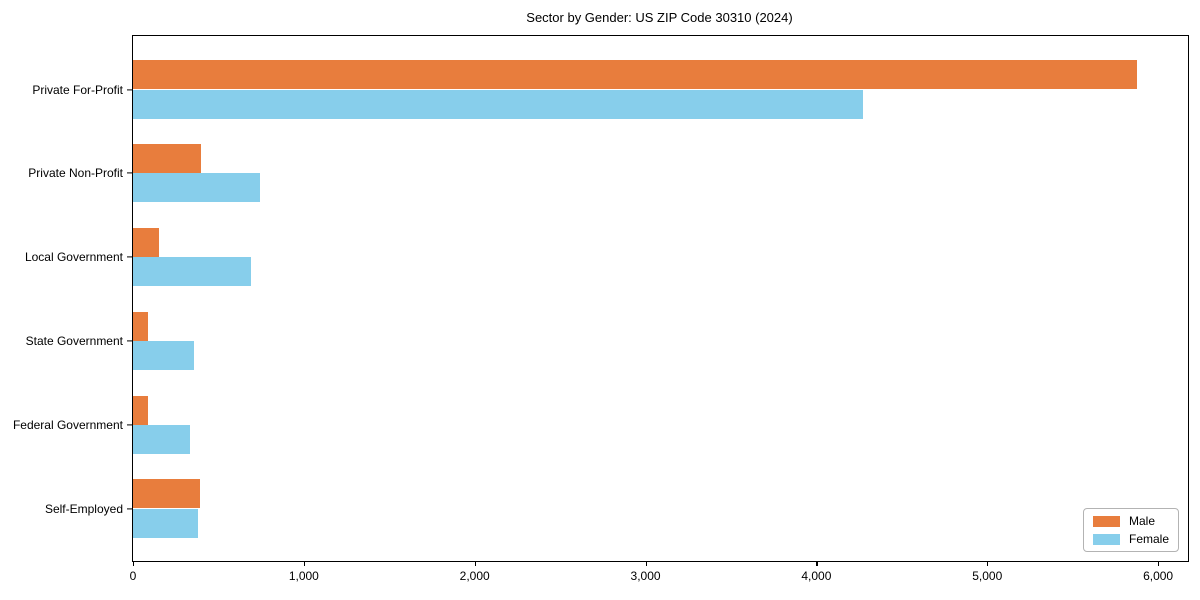 Image resolution: width=1200 pixels, height=600 pixels. I want to click on y-tick-label-self-employed: Self-Employed, so click(83, 508).